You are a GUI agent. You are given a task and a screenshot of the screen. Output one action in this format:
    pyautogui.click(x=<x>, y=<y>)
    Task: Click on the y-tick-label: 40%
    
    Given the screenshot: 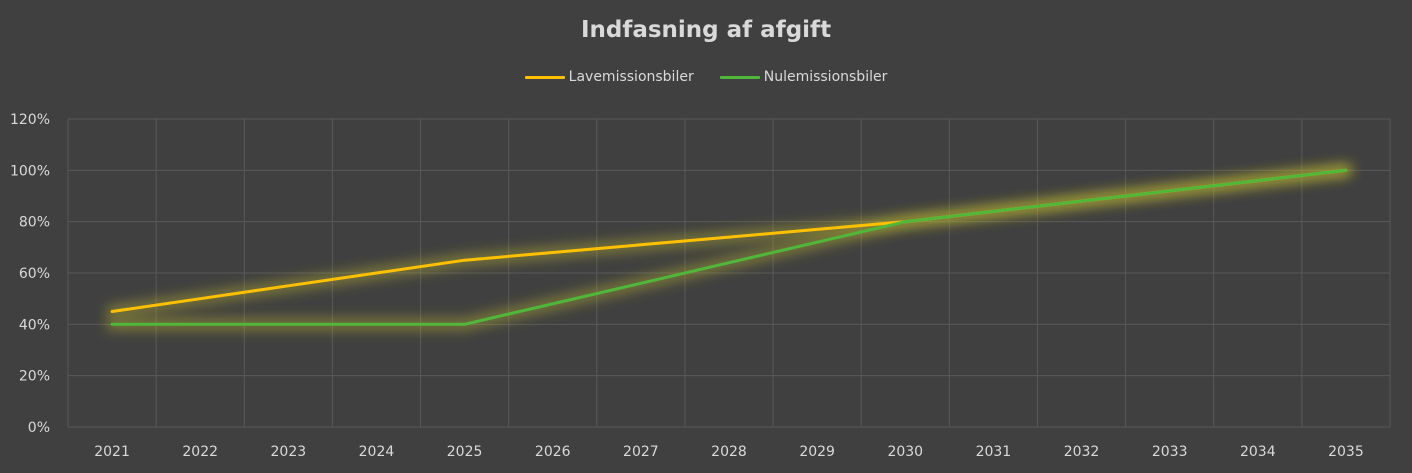 What is the action you would take?
    pyautogui.click(x=34, y=325)
    